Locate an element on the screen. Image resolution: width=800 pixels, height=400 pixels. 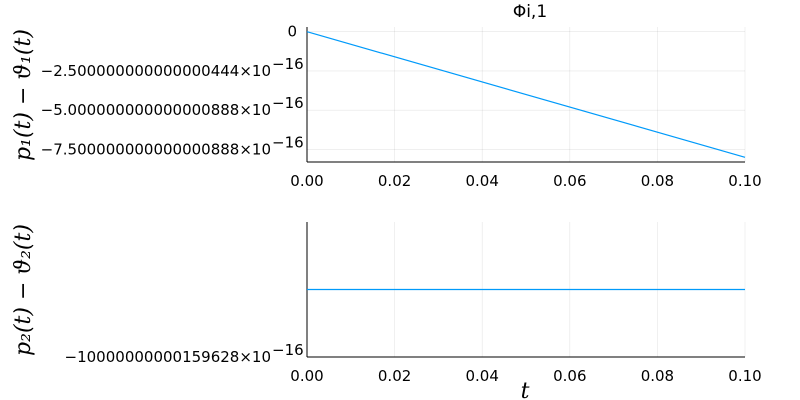
y-tick-label: −5.000000000000000888×10 is located at coordinates (156, 110).